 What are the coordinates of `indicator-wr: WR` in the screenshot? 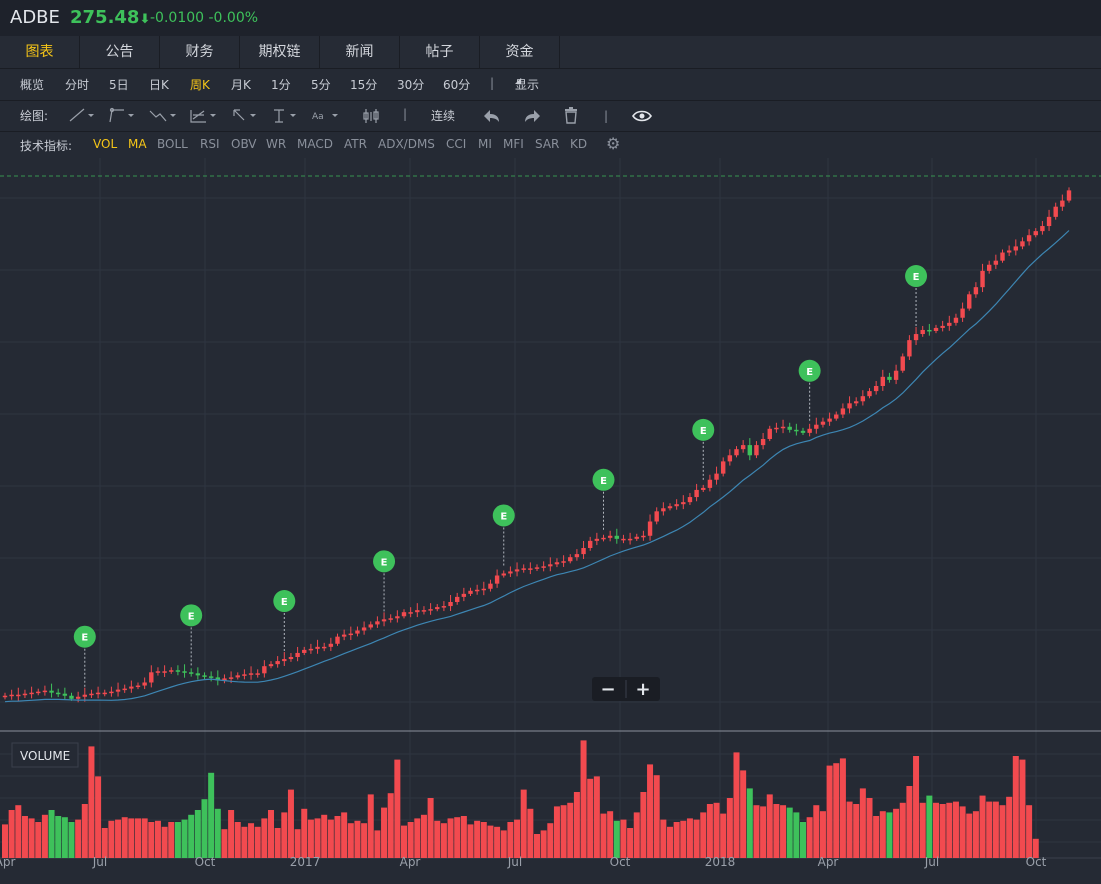 It's located at (276, 144).